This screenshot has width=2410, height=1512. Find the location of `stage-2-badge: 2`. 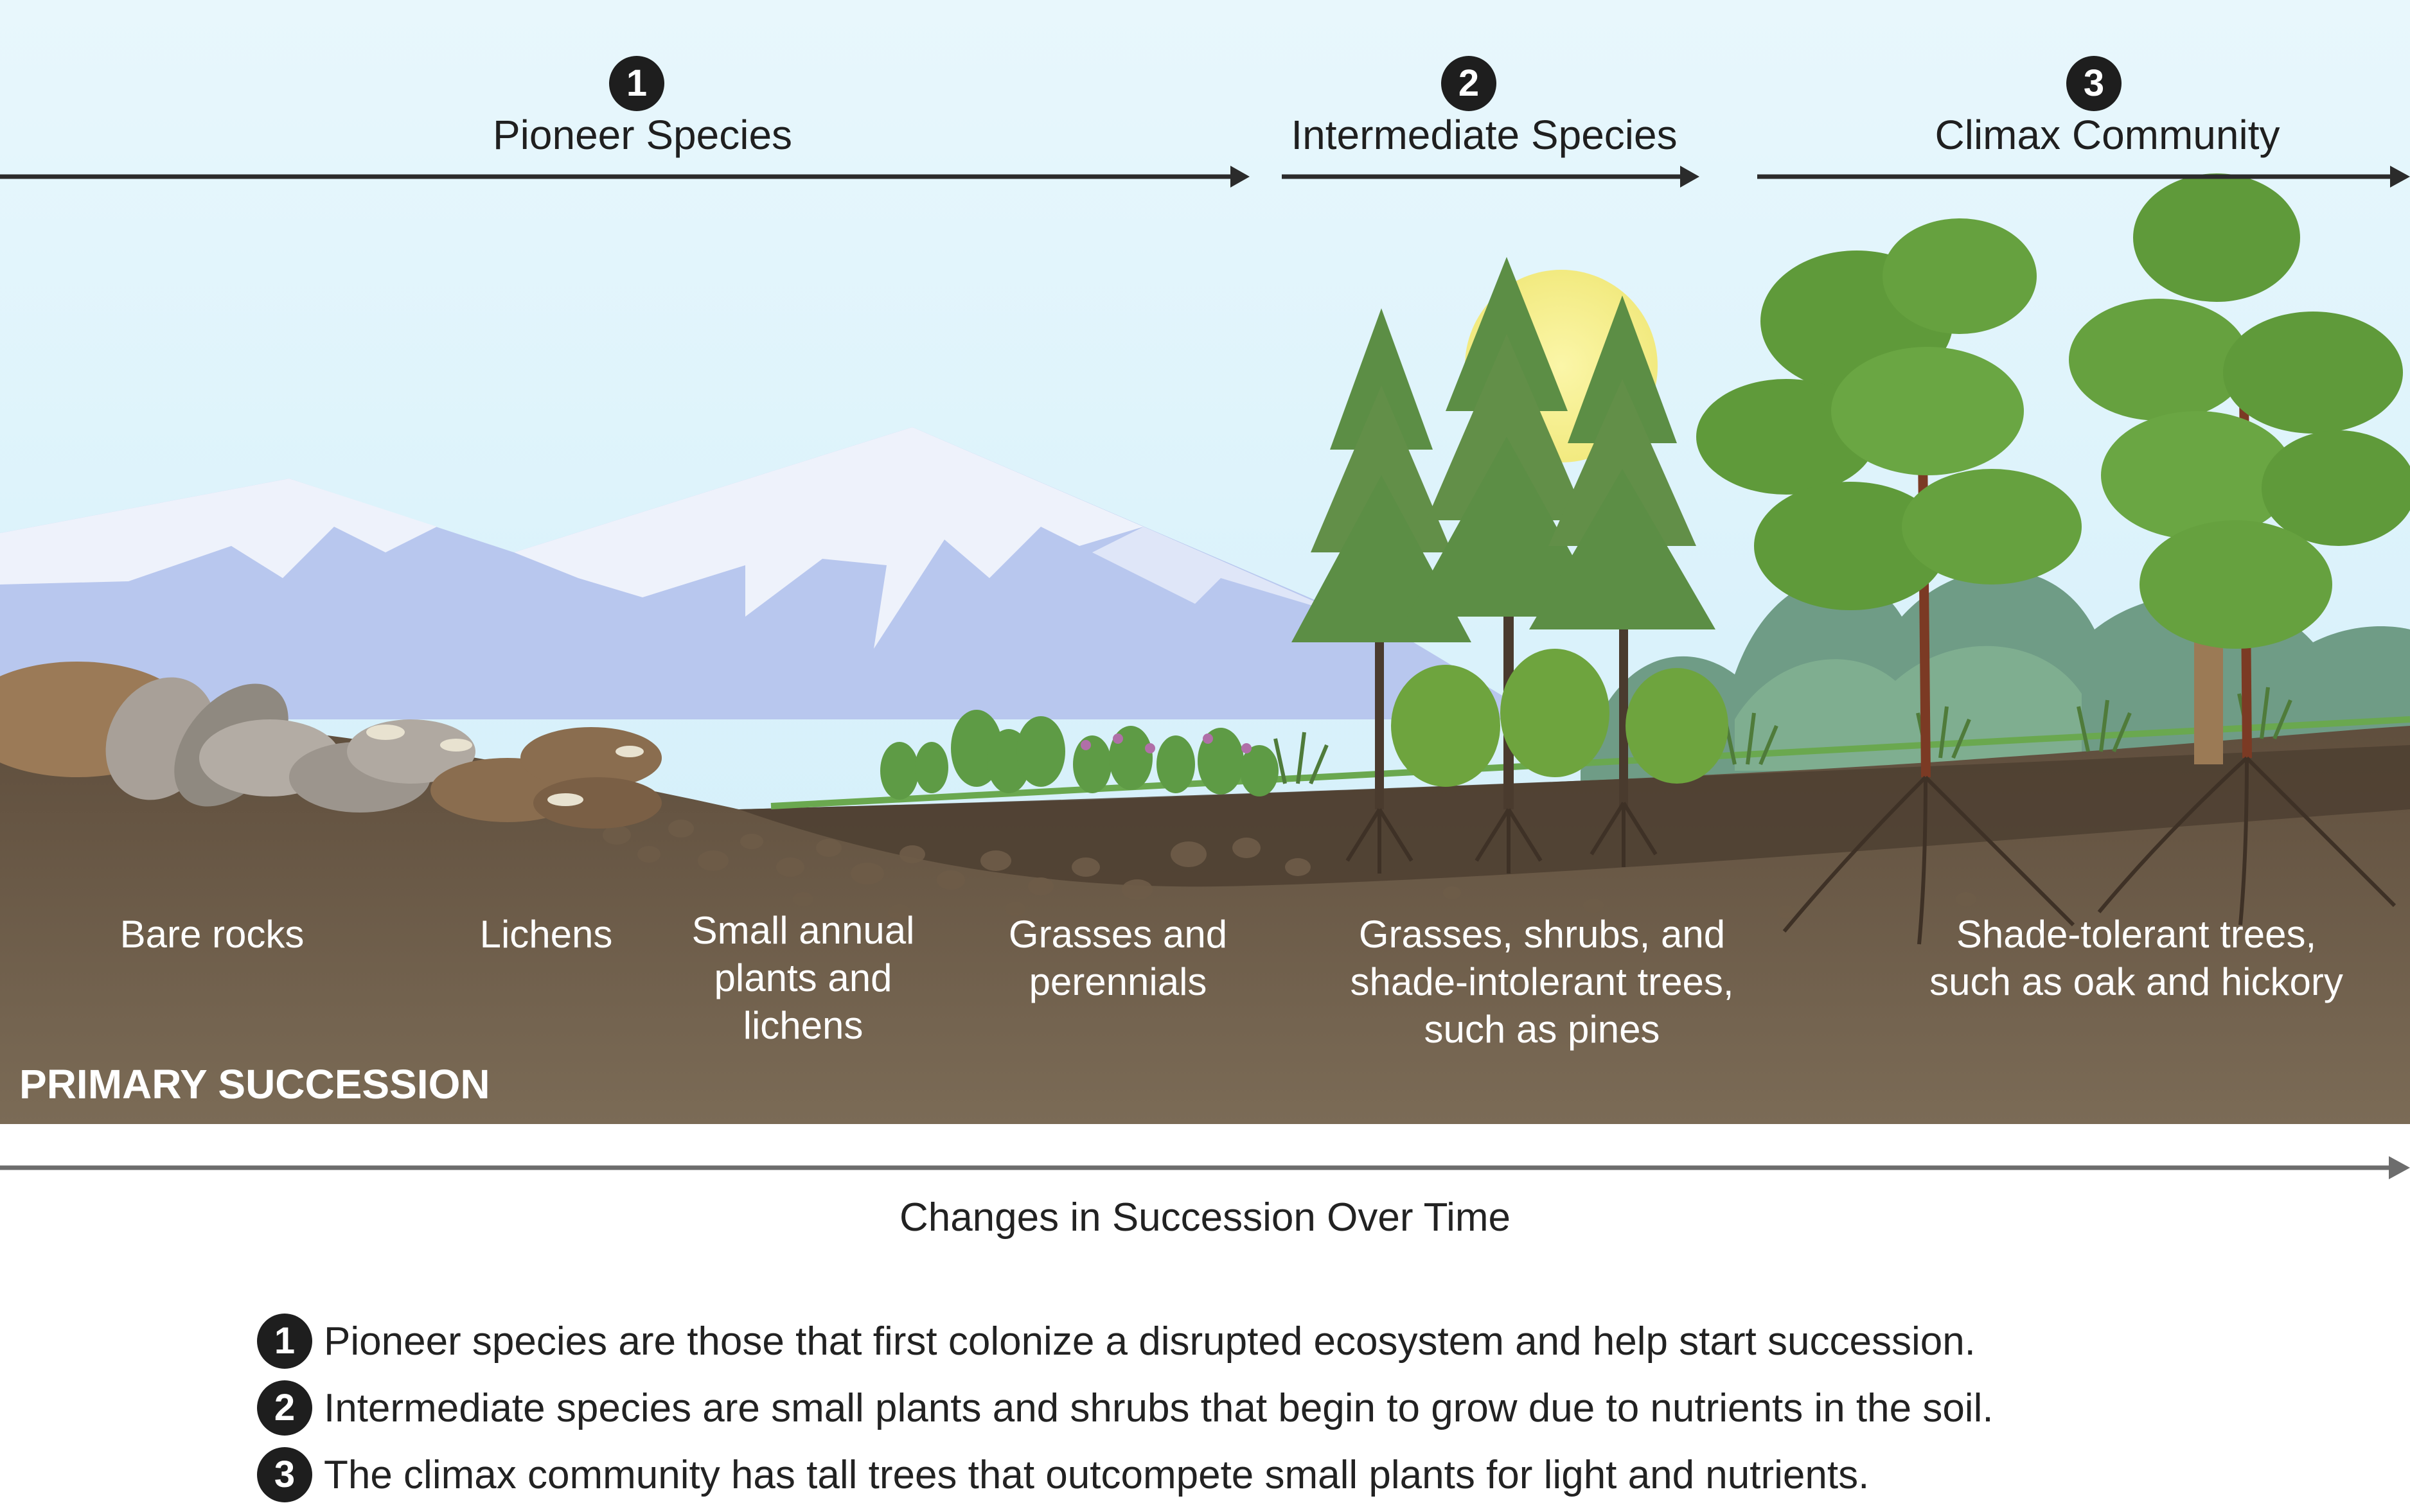

stage-2-badge: 2 is located at coordinates (1468, 83).